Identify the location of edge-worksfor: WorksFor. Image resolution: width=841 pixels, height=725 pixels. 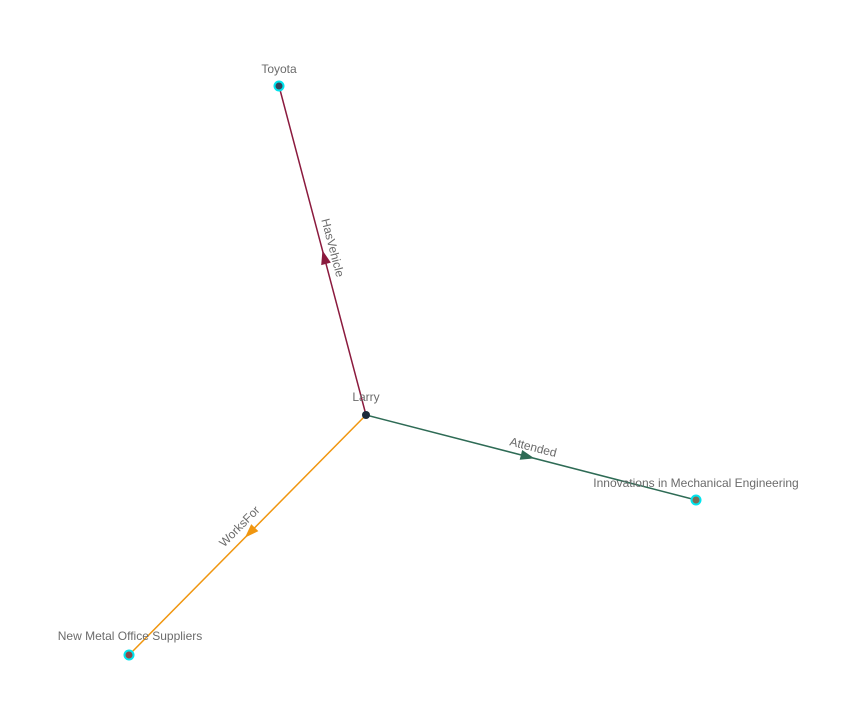
(247, 535).